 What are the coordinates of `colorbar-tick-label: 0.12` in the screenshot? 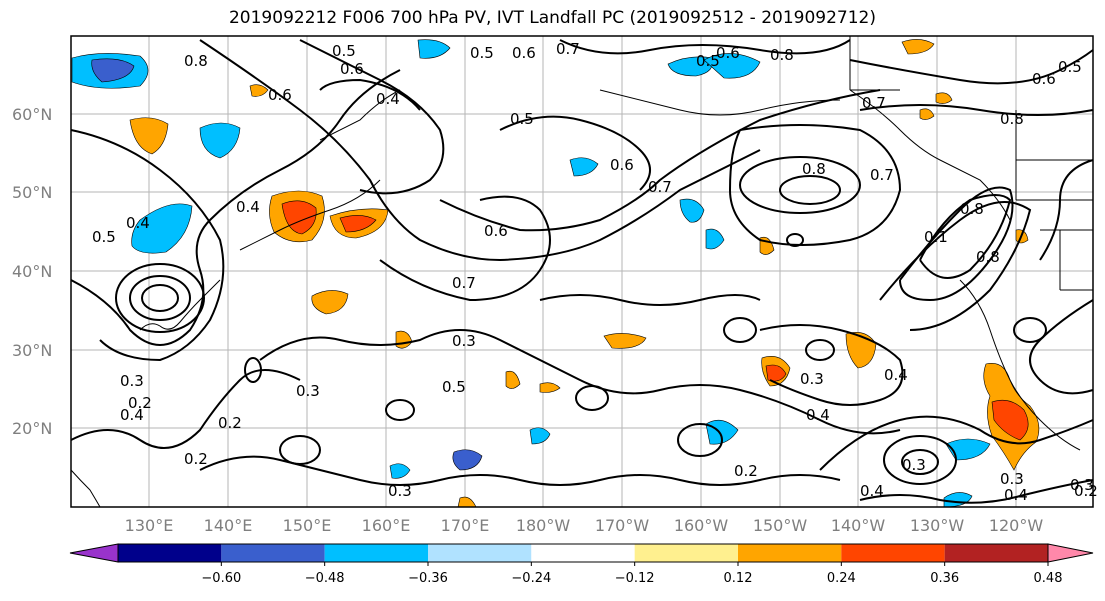 It's located at (738, 578).